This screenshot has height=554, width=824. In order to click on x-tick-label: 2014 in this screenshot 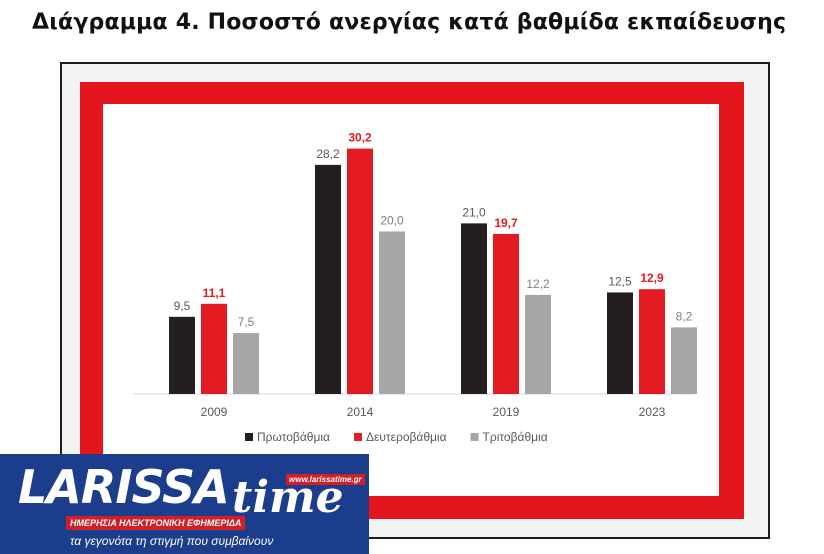, I will do `click(360, 412)`.